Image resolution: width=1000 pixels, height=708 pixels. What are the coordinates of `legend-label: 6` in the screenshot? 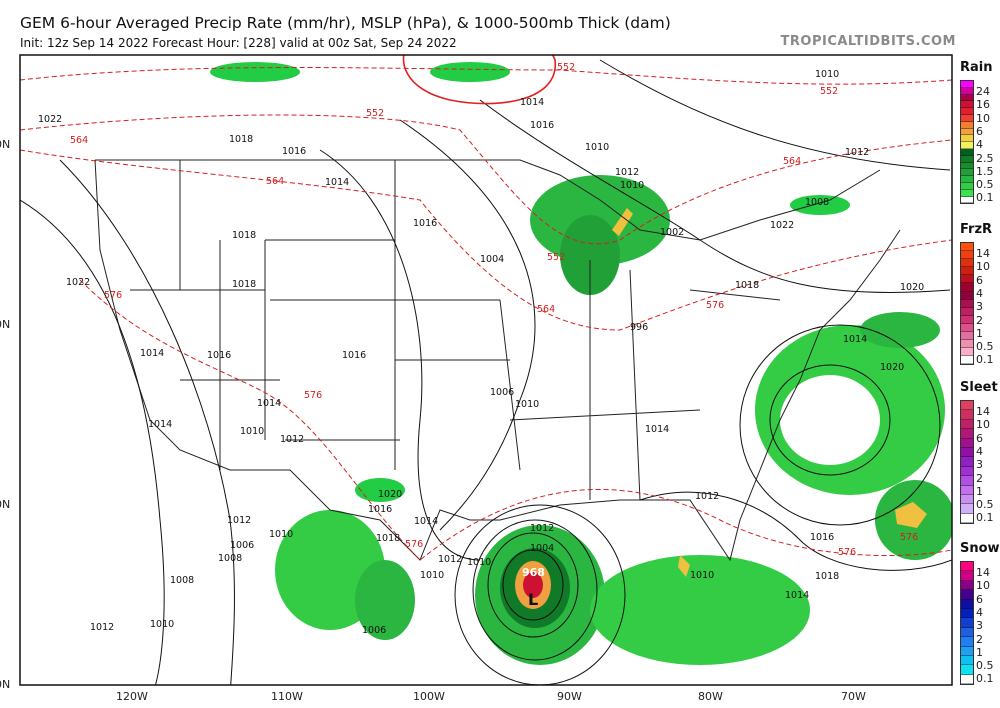 It's located at (979, 131).